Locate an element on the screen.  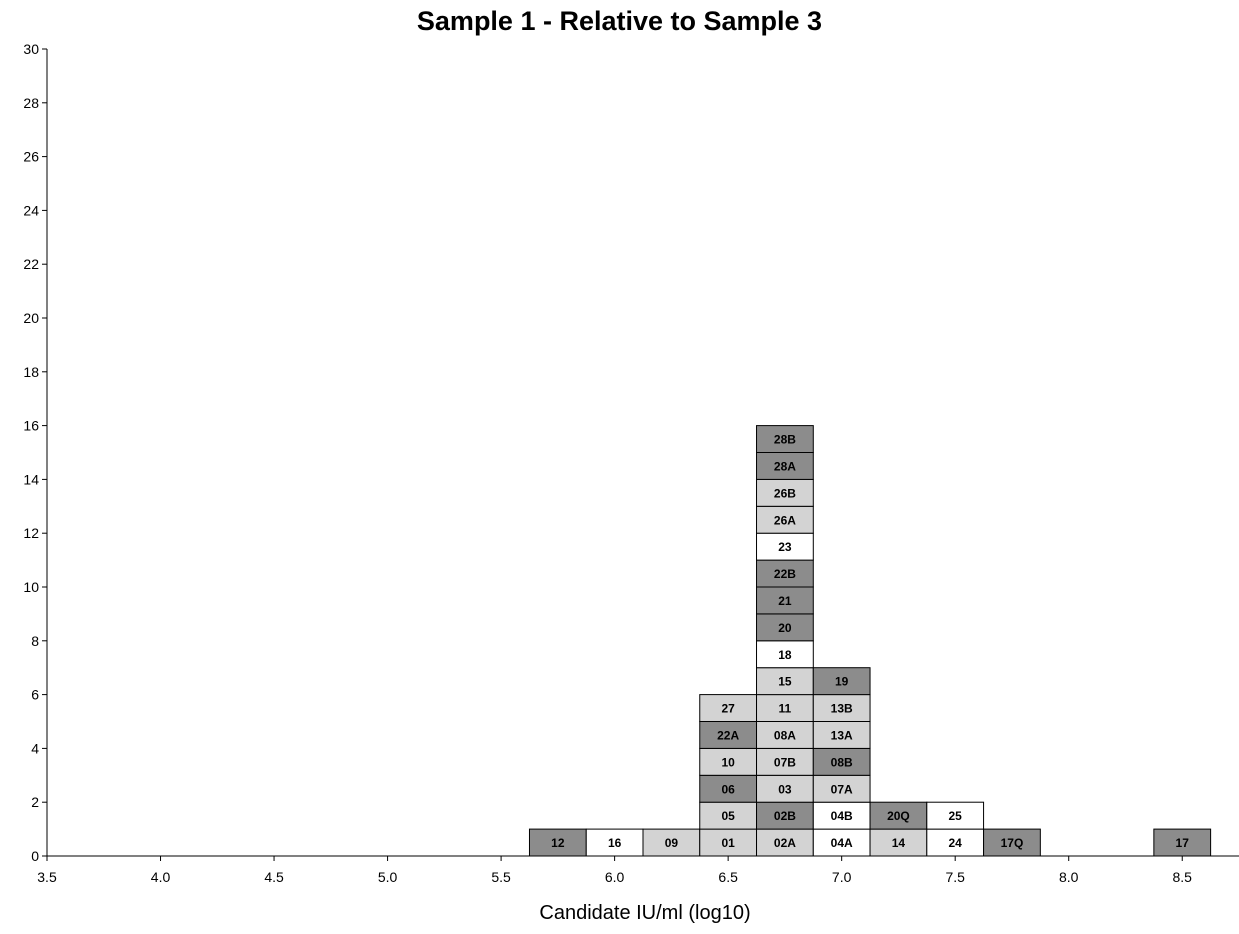
lab-box-label: 27 is located at coordinates (728, 709).